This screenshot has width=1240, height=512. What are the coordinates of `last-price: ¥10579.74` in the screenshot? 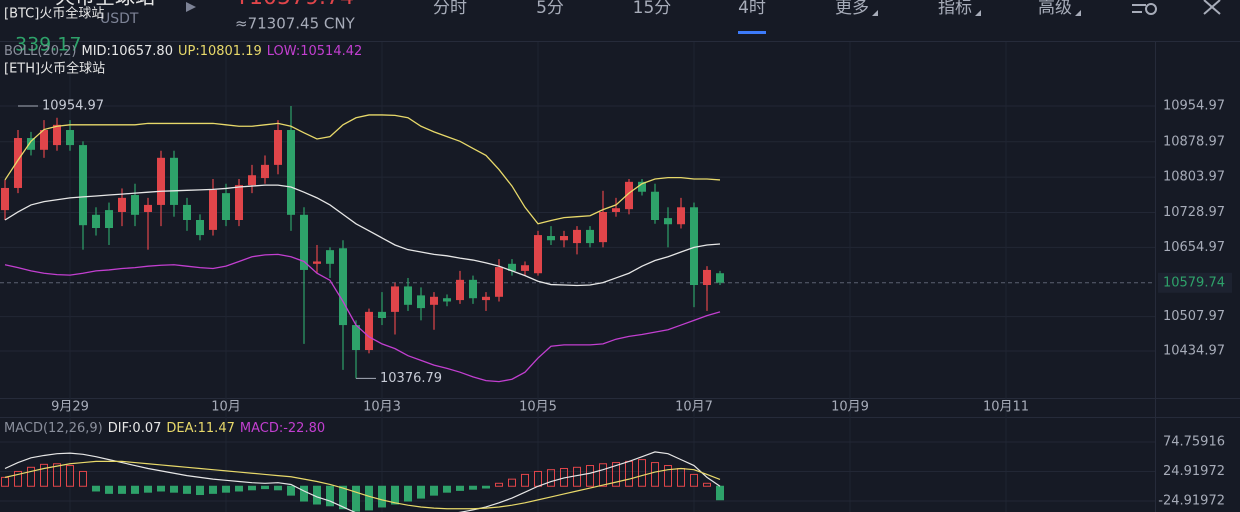 It's located at (294, 5).